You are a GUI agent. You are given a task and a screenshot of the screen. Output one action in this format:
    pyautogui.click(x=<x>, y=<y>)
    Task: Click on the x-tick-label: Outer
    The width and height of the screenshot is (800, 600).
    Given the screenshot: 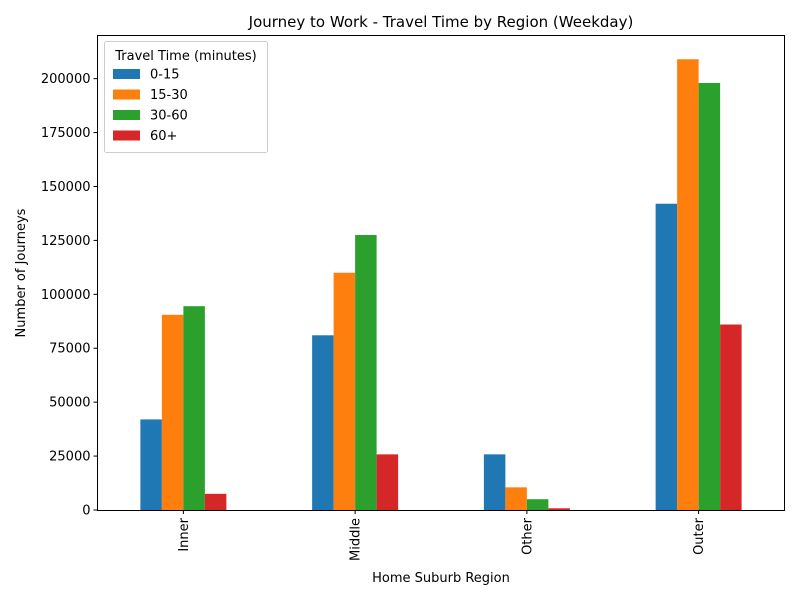 What is the action you would take?
    pyautogui.click(x=699, y=536)
    